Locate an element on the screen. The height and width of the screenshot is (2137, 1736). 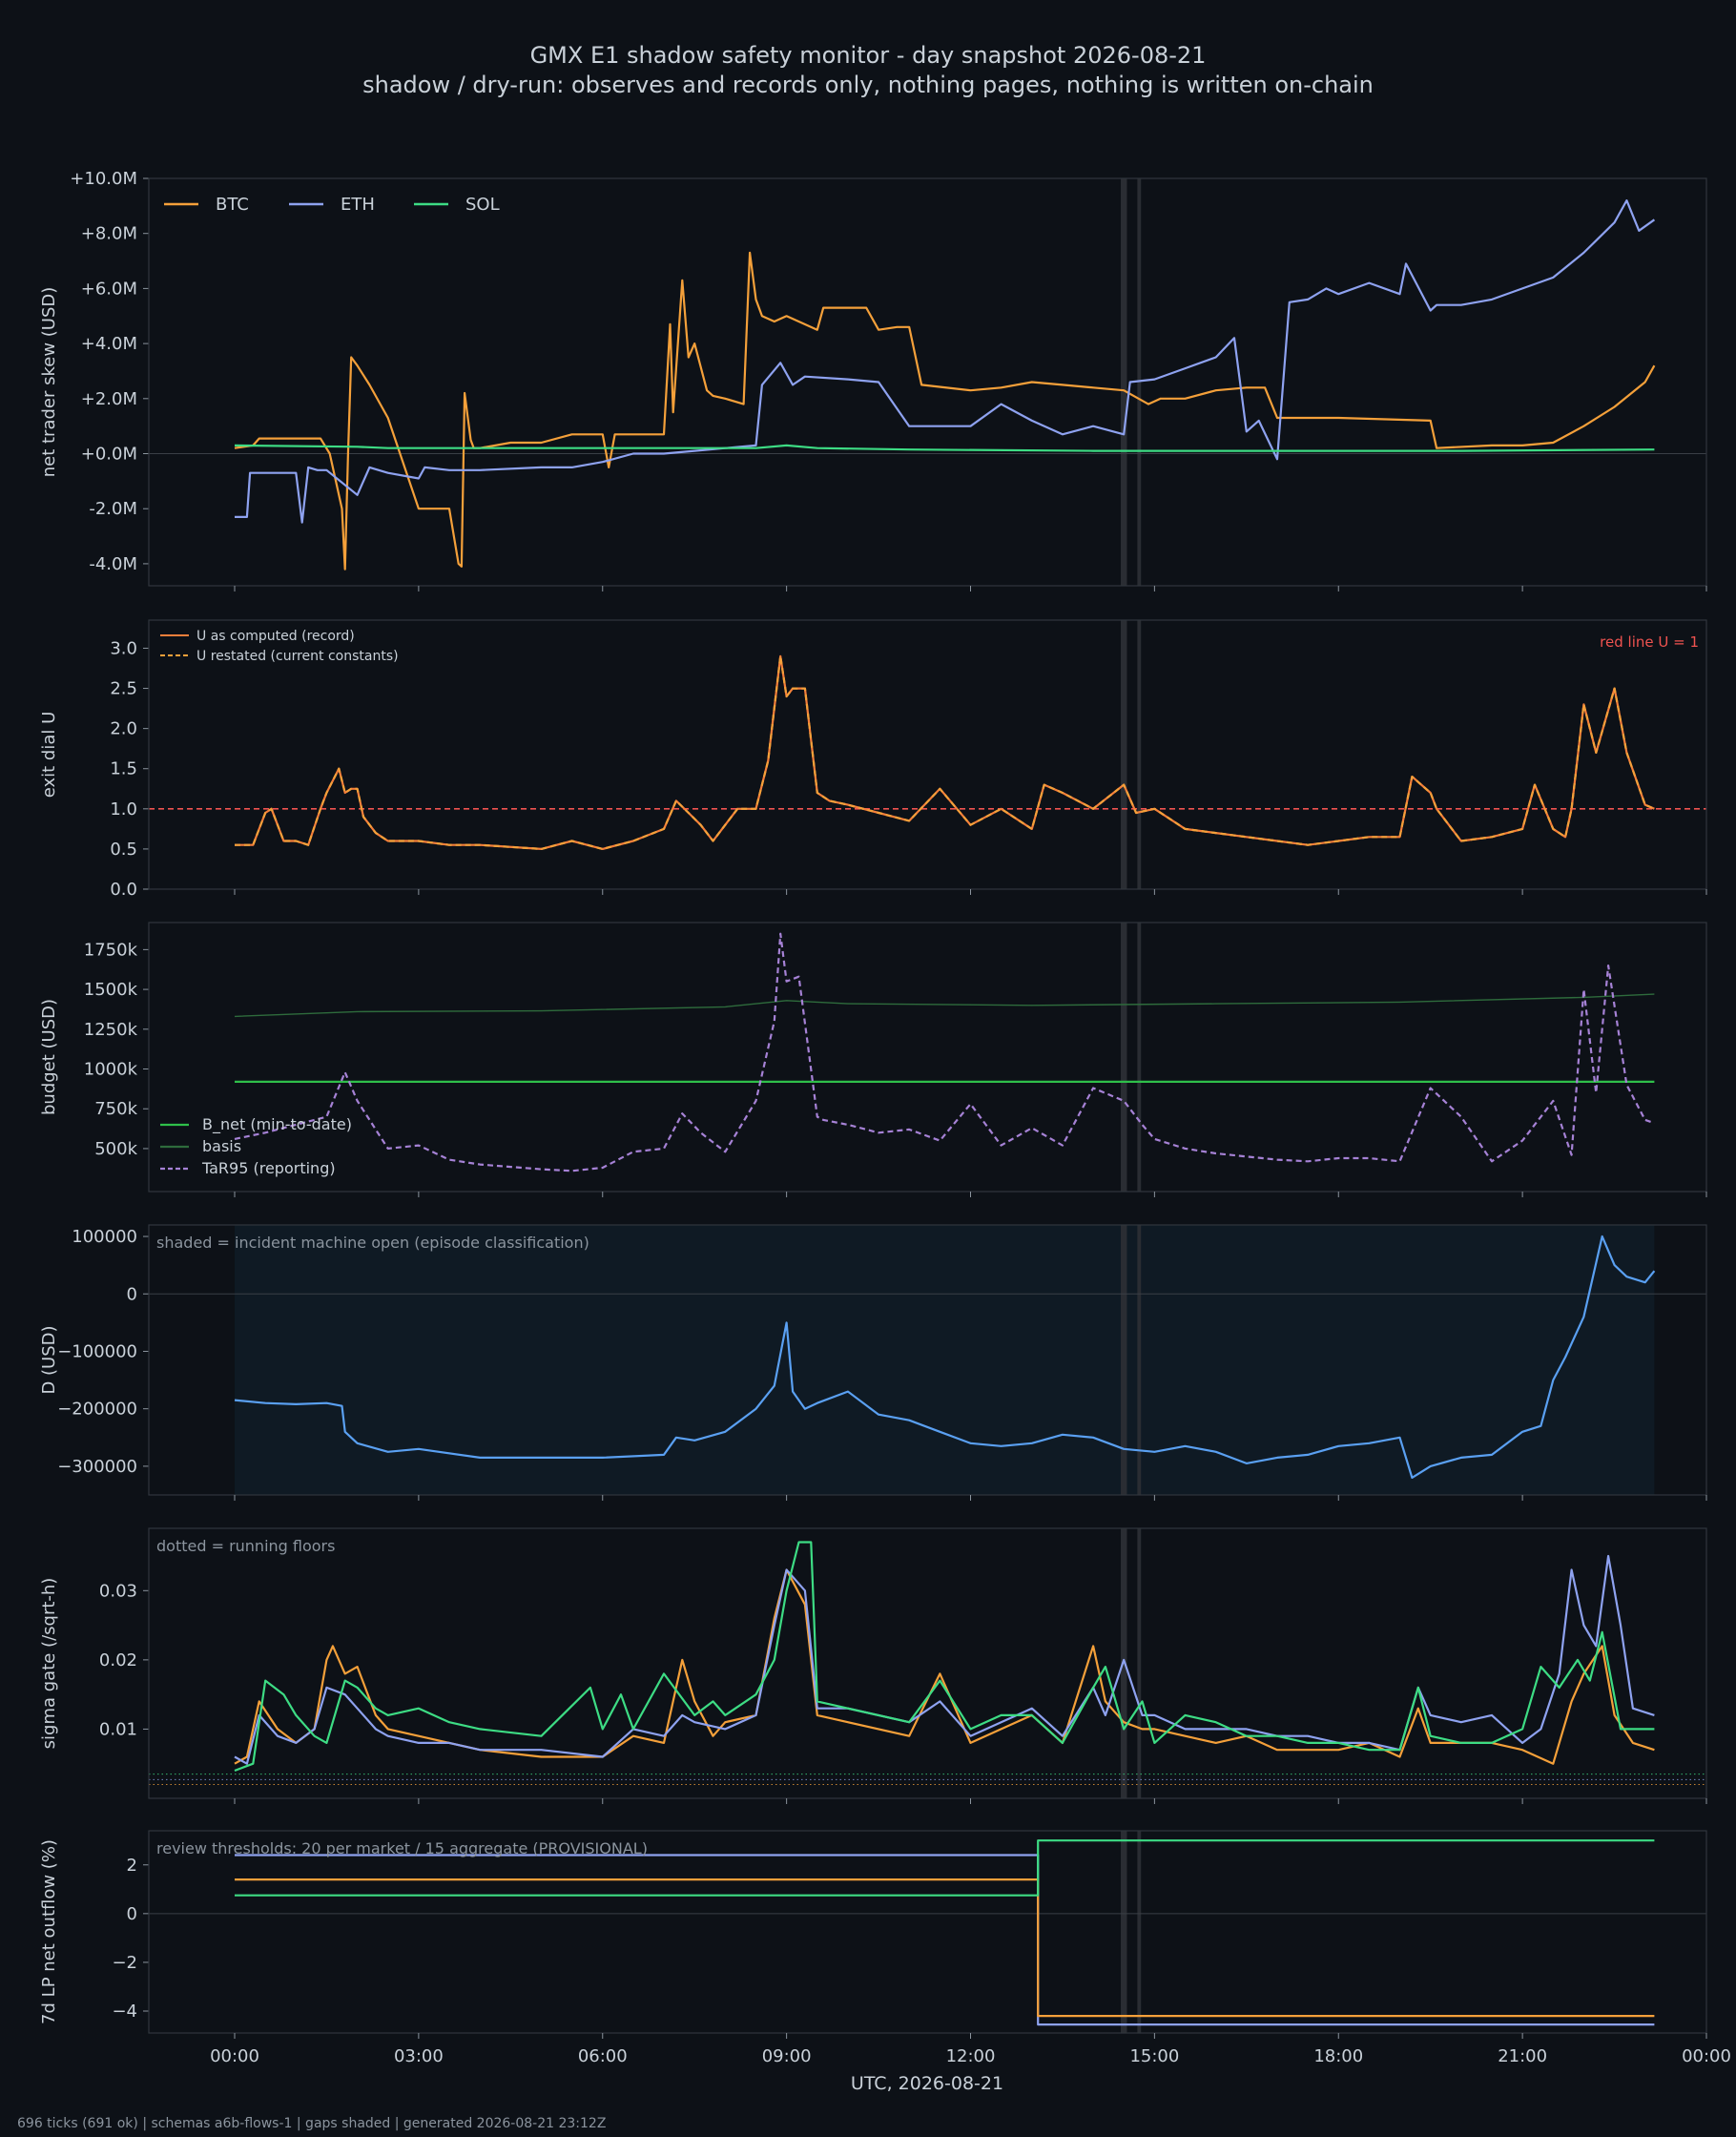
y-tick-label: -4.0M is located at coordinates (113, 564).